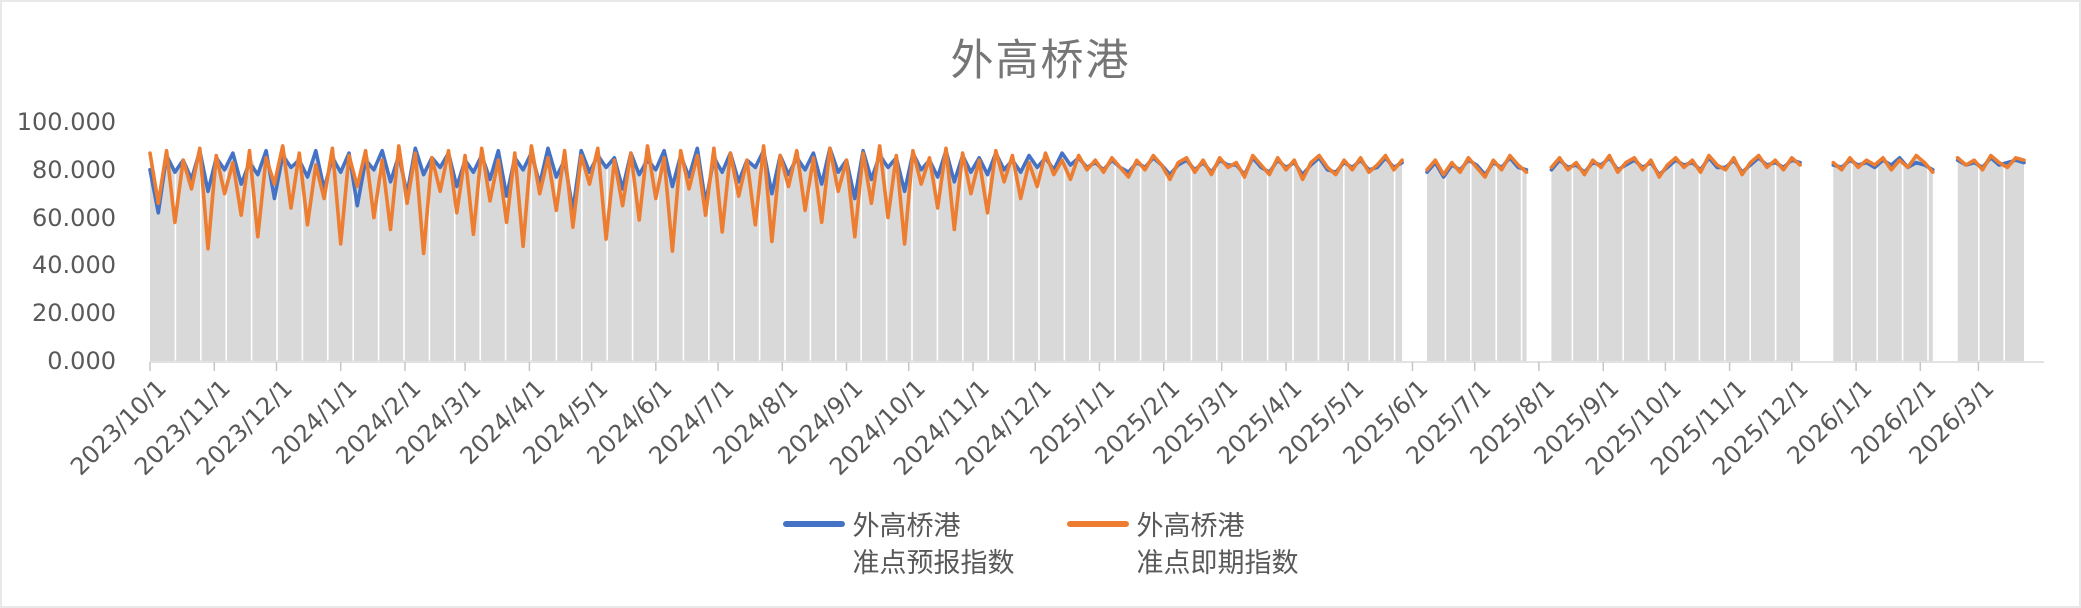  What do you see at coordinates (74, 265) in the screenshot?
I see `y-axis-label: 40.000` at bounding box center [74, 265].